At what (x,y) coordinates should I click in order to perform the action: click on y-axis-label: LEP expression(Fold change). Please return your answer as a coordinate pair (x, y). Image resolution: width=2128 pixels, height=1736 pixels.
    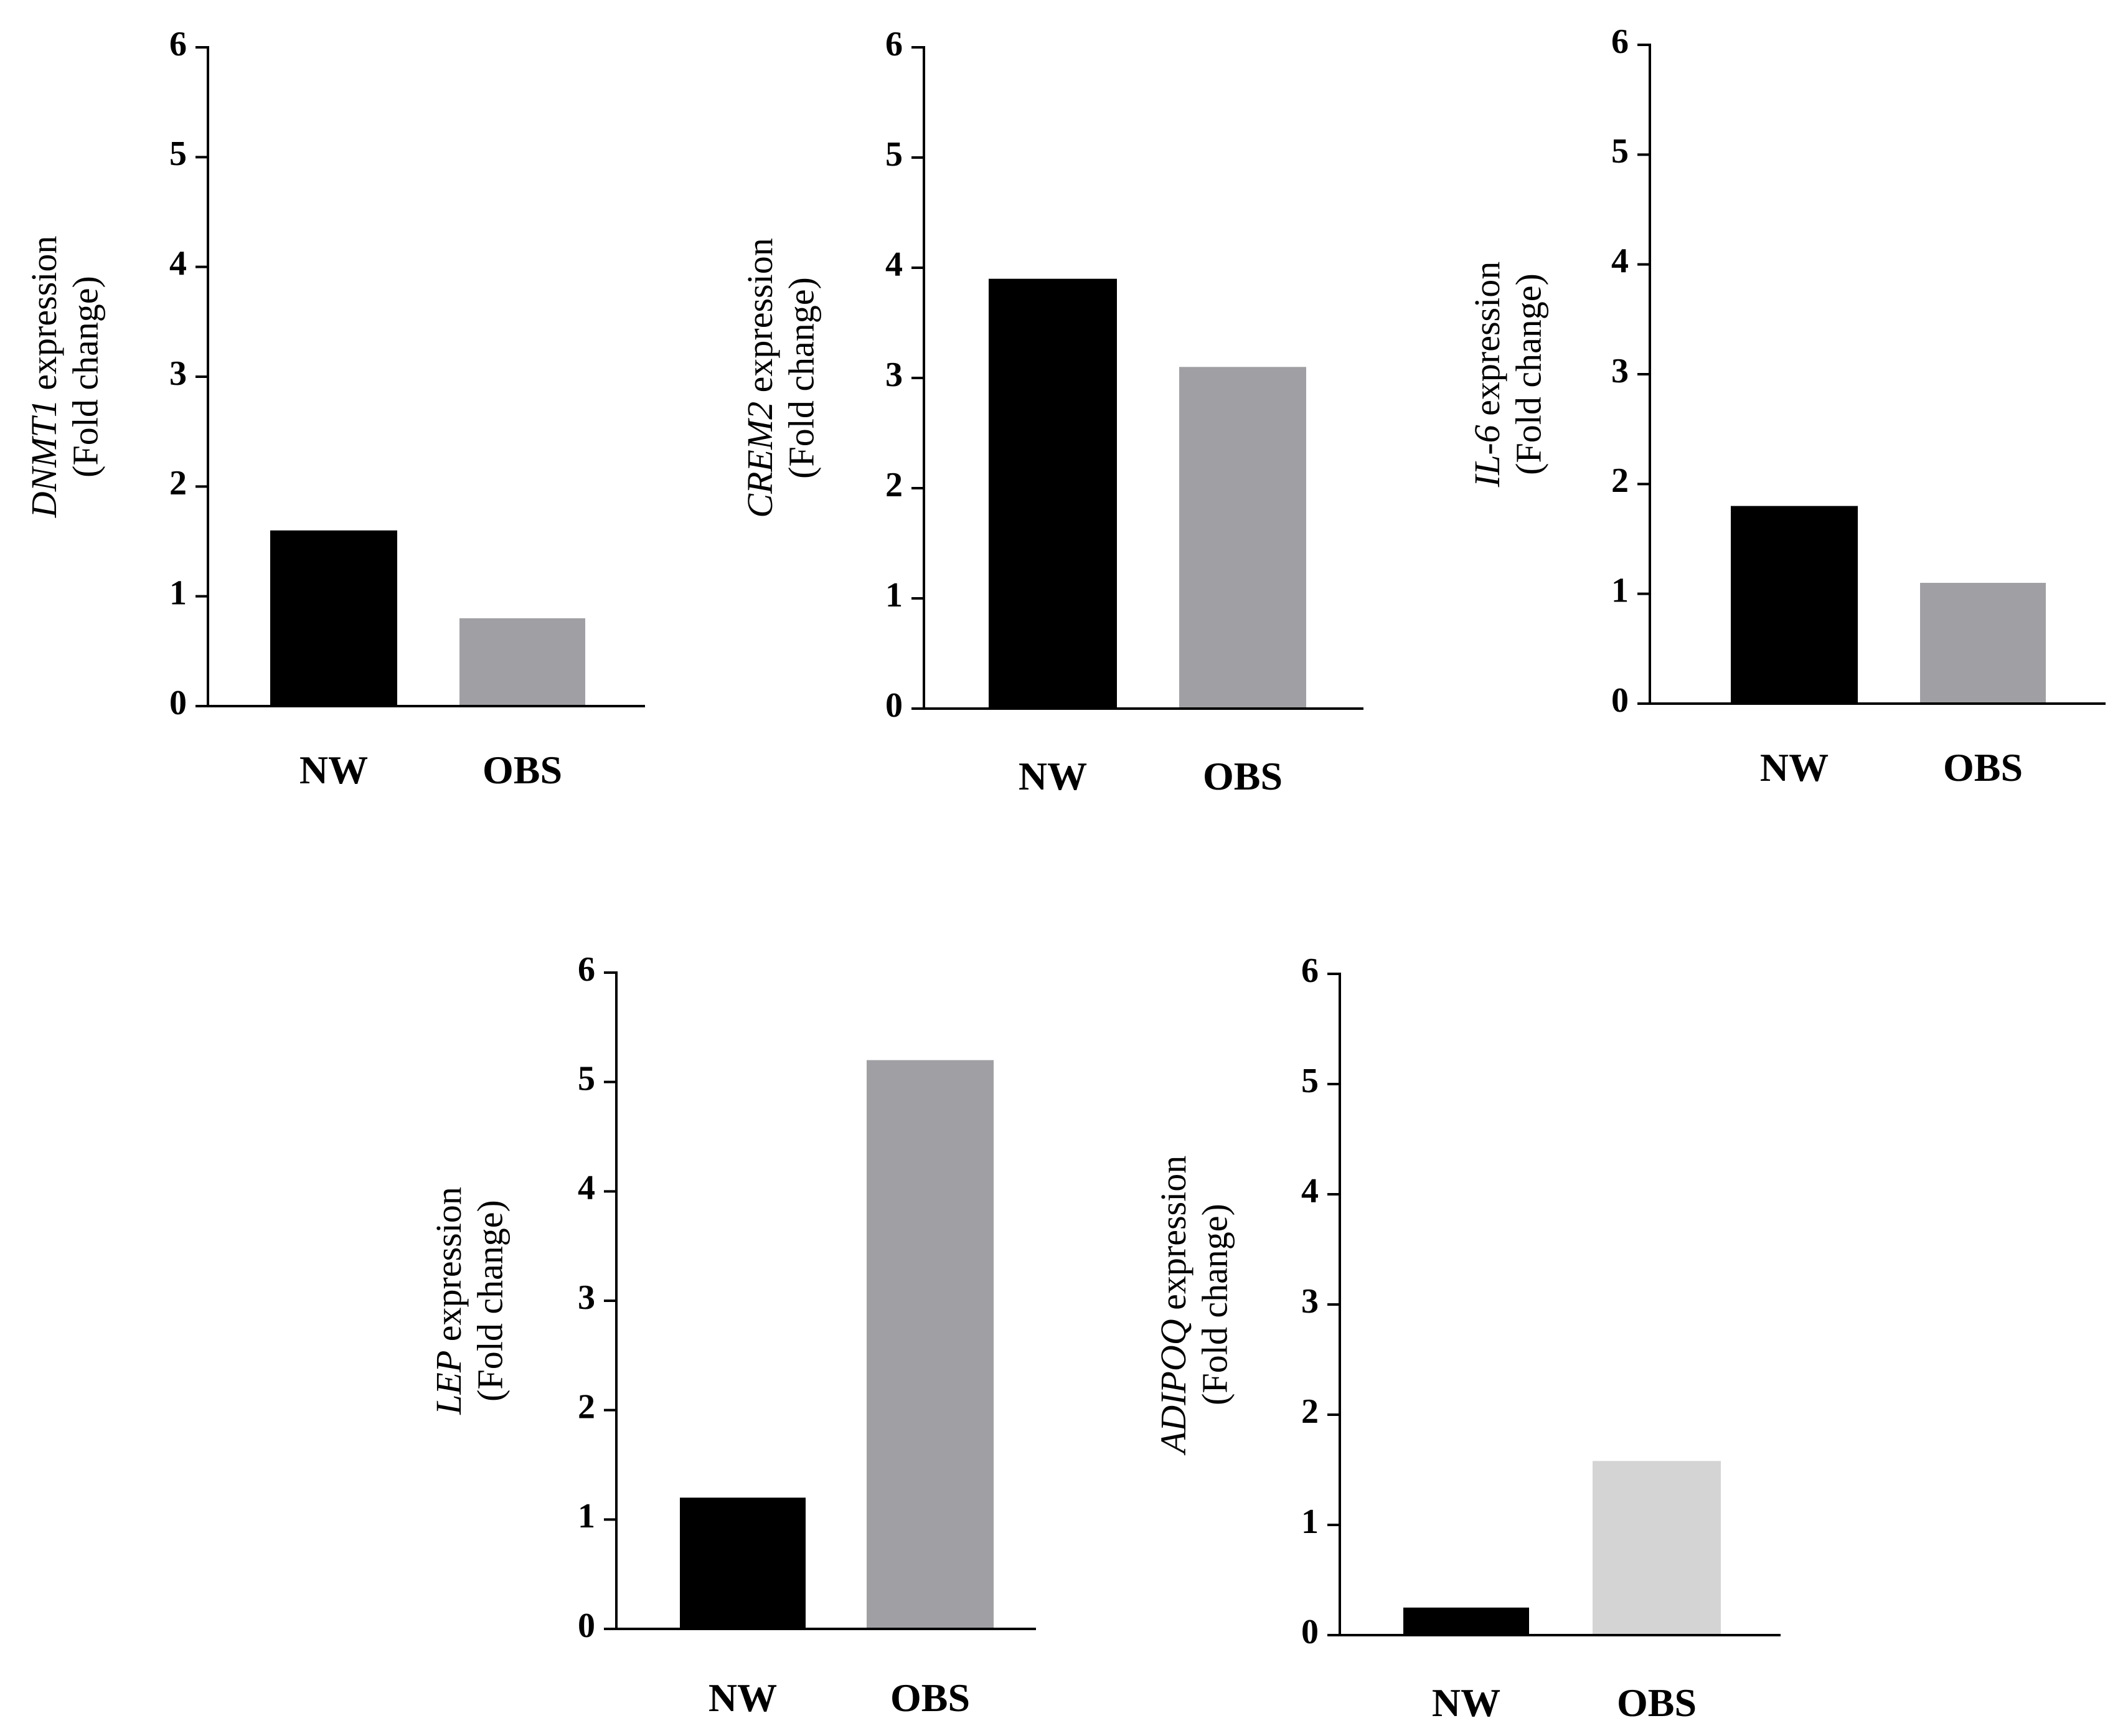
    Looking at the image, I should click on (469, 1301).